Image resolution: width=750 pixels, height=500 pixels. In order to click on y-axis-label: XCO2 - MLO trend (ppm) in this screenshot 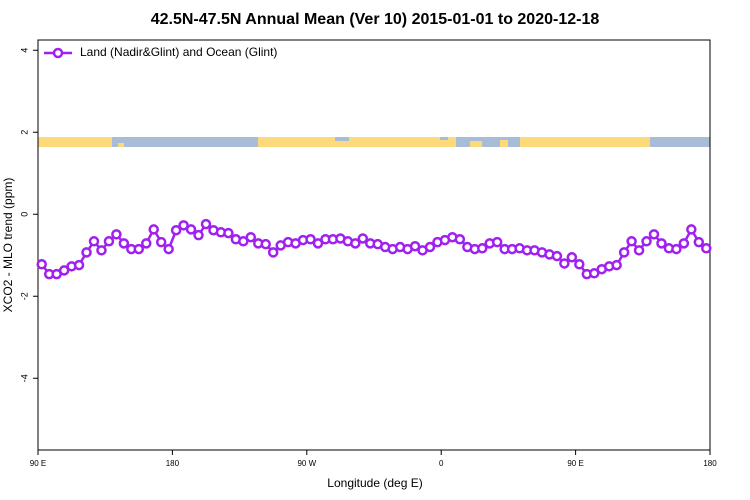, I will do `click(8, 245)`.